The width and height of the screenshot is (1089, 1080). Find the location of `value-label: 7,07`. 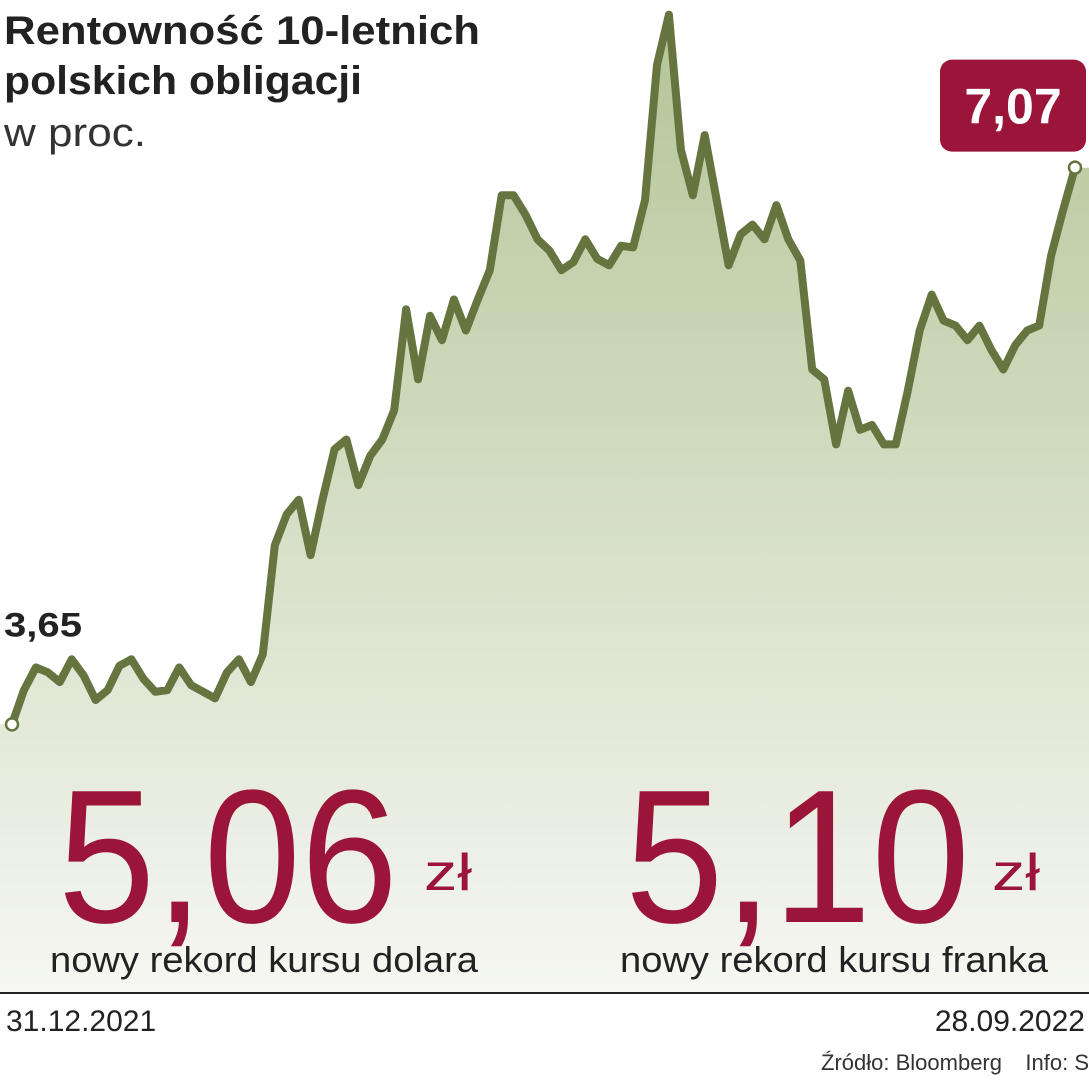

value-label: 7,07 is located at coordinates (1012, 107).